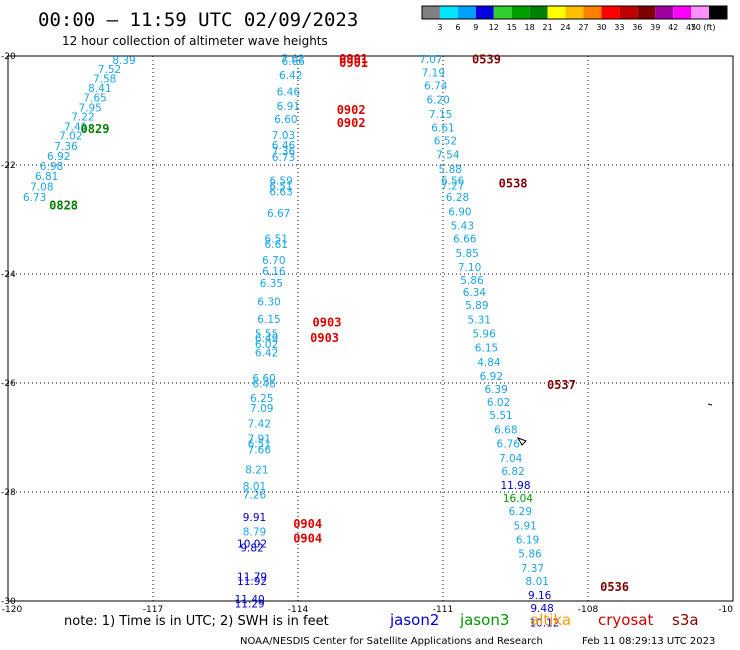 The image size is (740, 650). Describe the element at coordinates (198, 20) in the screenshot. I see `chart-title: 00:00 – 11:59 UTC 02/09/2023` at that location.